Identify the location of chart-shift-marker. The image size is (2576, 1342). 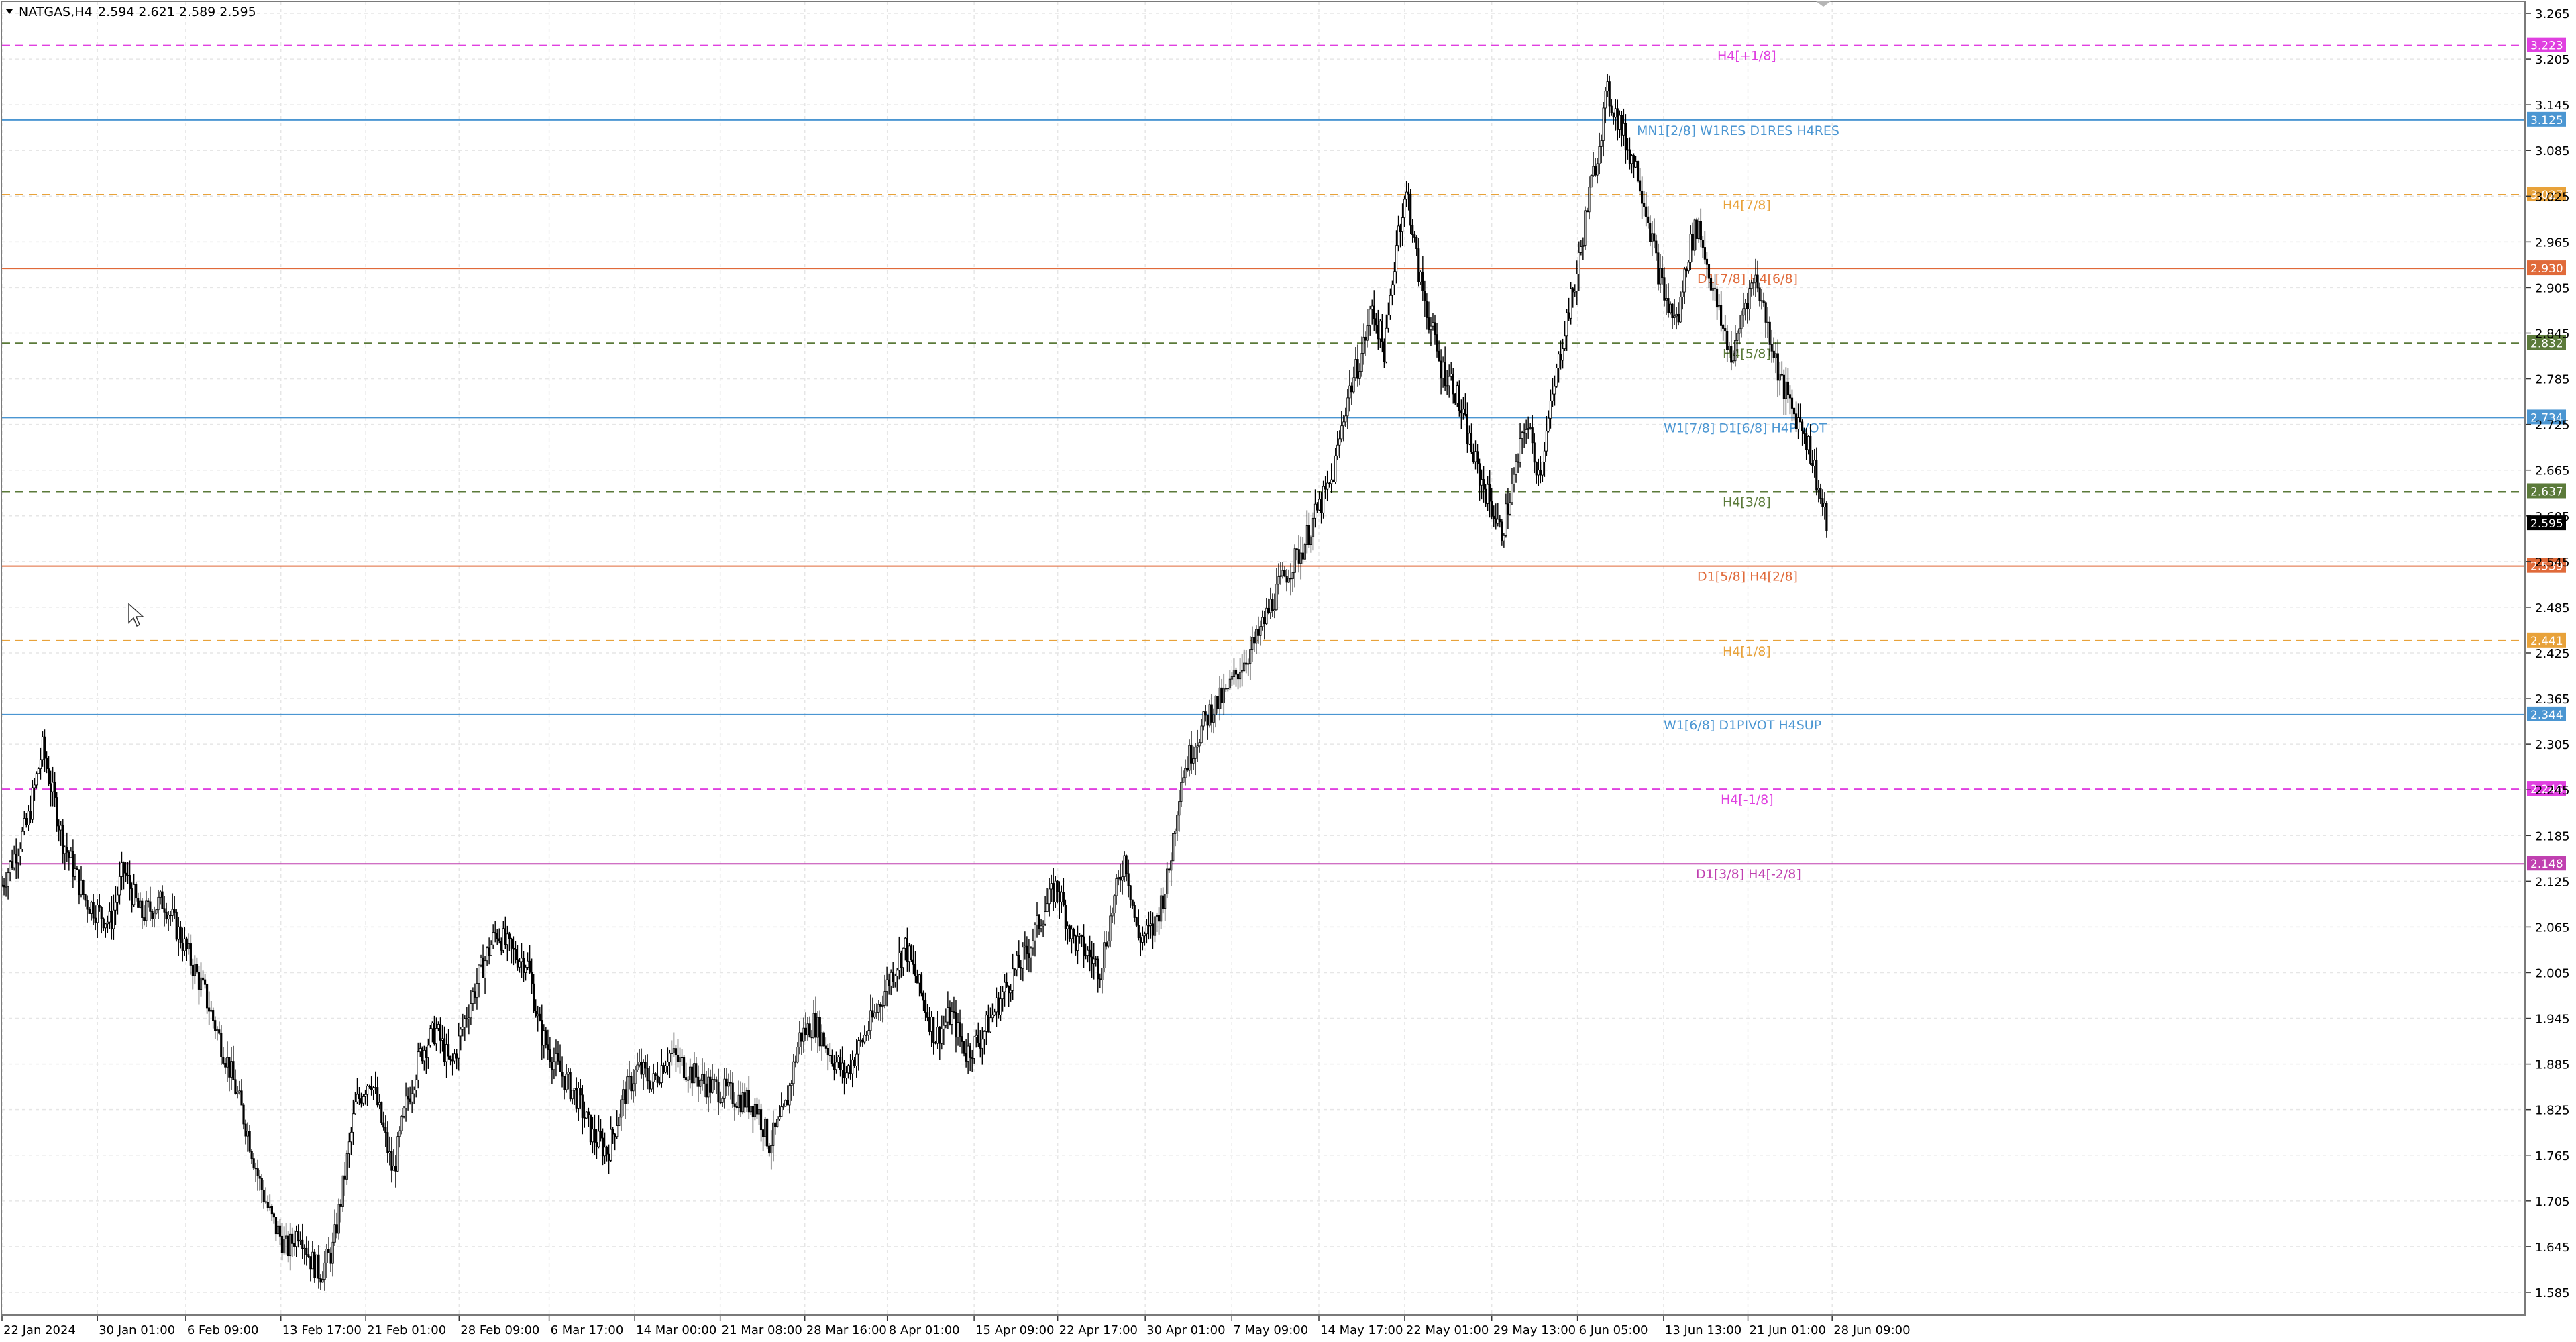
(1823, 4).